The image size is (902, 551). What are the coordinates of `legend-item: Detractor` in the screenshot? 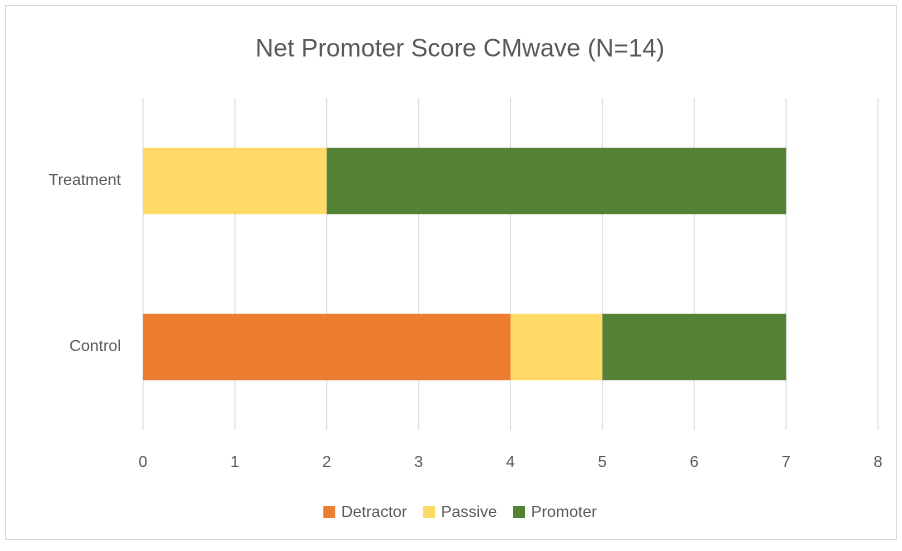 It's located at (365, 512).